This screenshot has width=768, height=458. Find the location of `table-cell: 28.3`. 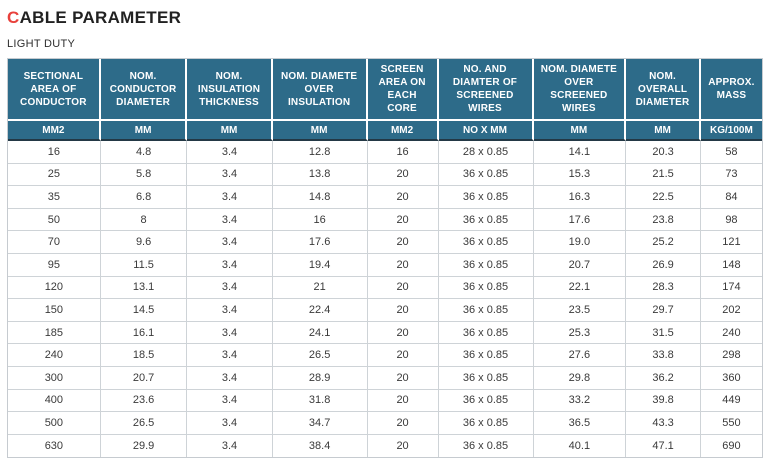

table-cell: 28.3 is located at coordinates (663, 288).